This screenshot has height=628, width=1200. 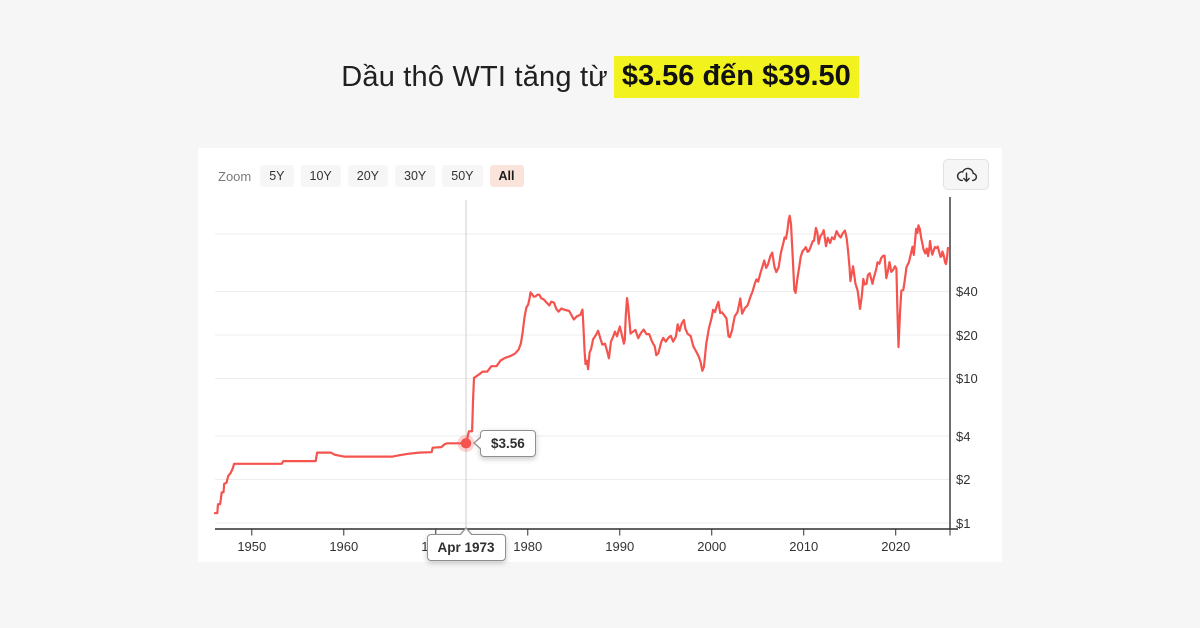 I want to click on title-text: Dầu thô WTI tăng từ, so click(x=474, y=76).